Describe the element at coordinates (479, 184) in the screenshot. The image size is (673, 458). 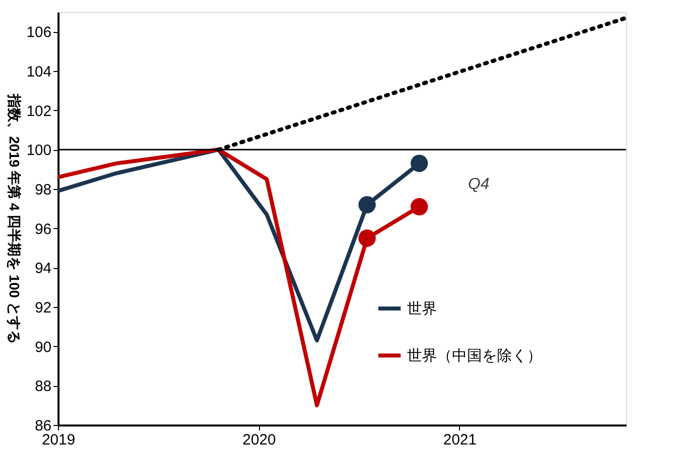
I see `annotation: Q4` at that location.